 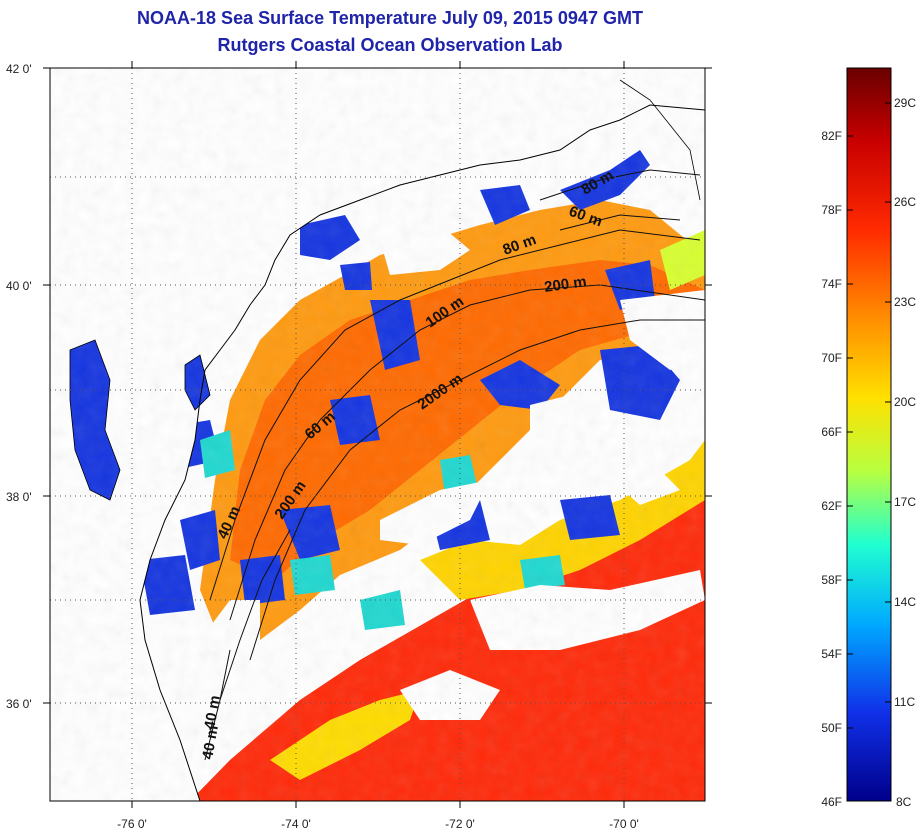 What do you see at coordinates (390, 45) in the screenshot?
I see `map-subtitle: Rutgers Coastal Ocean Observation Lab` at bounding box center [390, 45].